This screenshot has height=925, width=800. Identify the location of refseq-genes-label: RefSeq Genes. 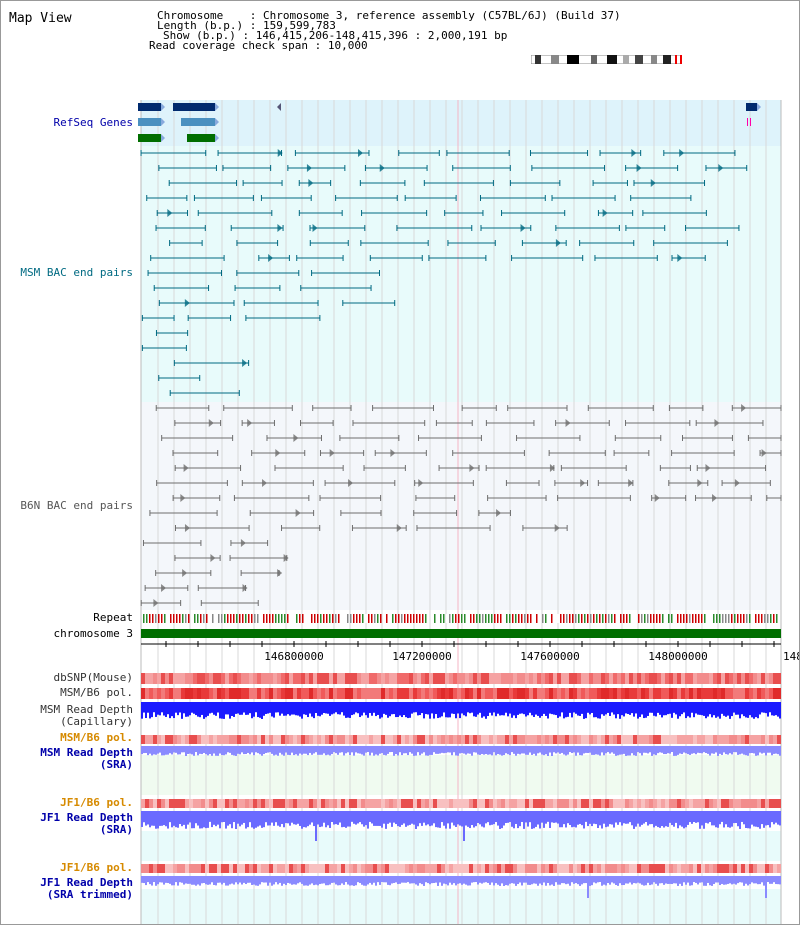
(93, 122).